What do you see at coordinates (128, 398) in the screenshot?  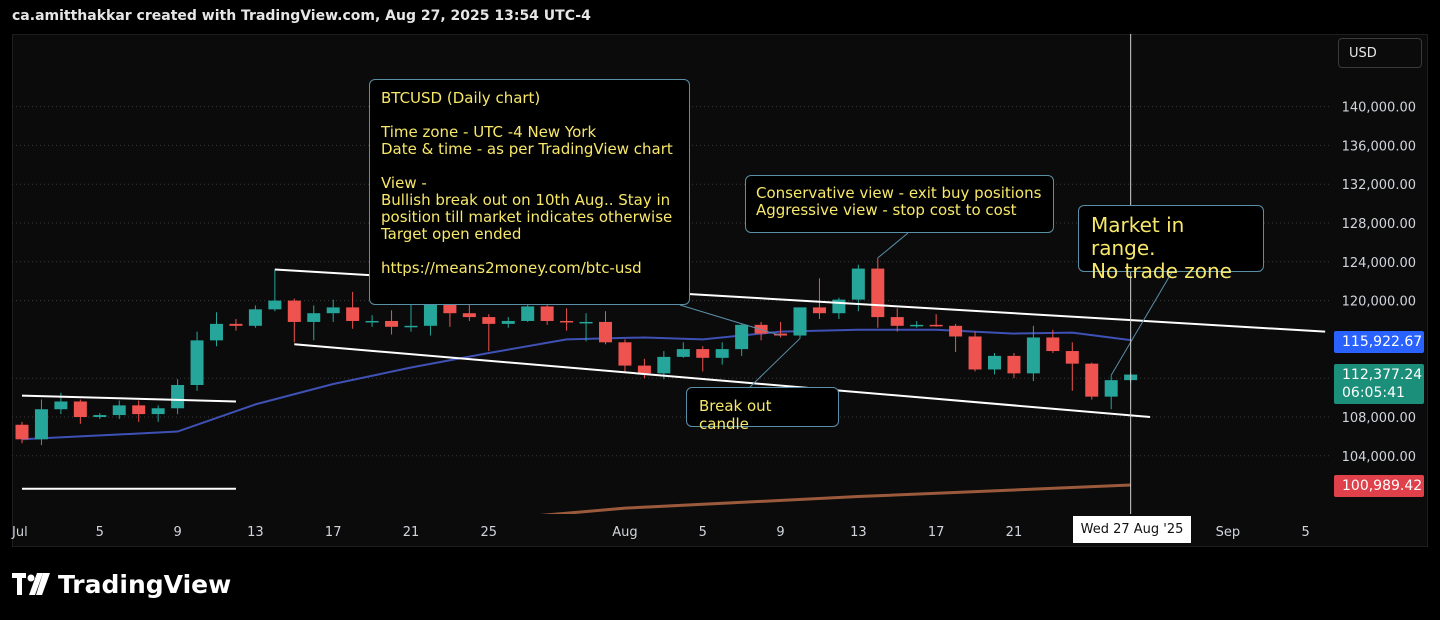 I see `trendline` at bounding box center [128, 398].